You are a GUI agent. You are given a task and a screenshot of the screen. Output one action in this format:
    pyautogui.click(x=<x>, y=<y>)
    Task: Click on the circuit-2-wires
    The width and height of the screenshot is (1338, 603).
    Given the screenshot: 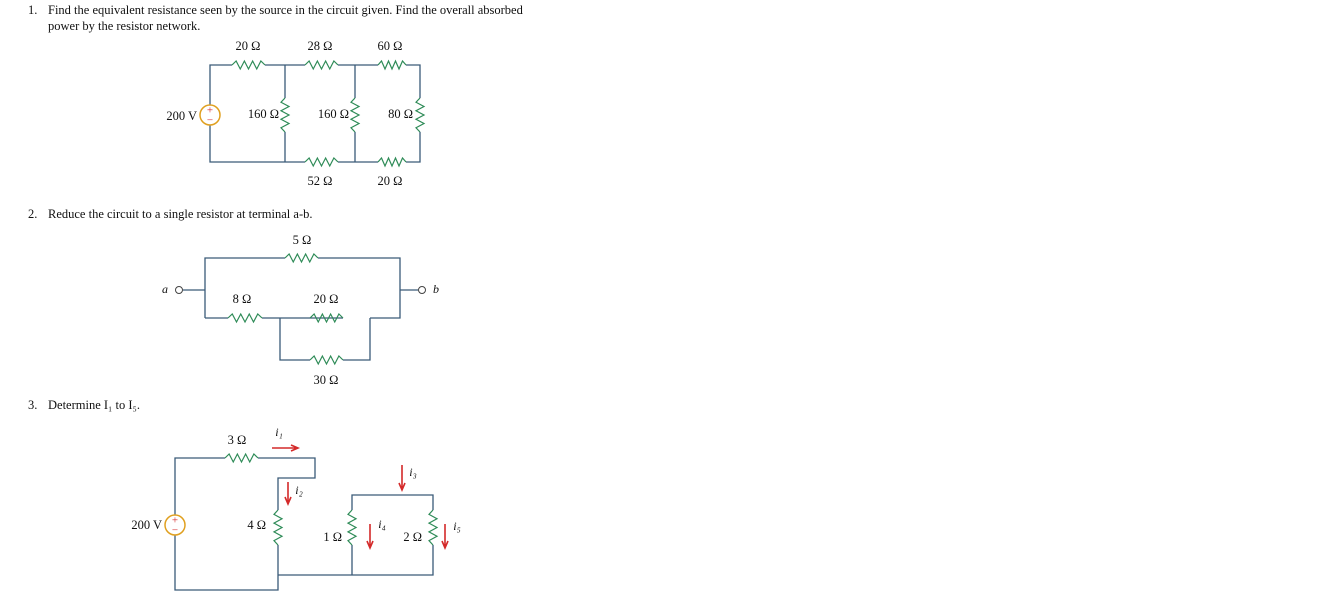 What is the action you would take?
    pyautogui.click(x=300, y=309)
    